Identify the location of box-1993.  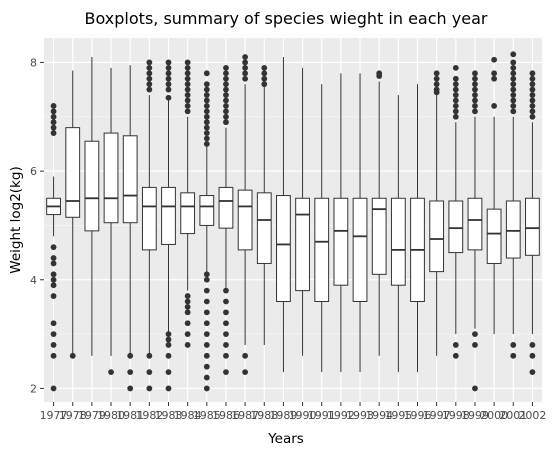
(360, 223).